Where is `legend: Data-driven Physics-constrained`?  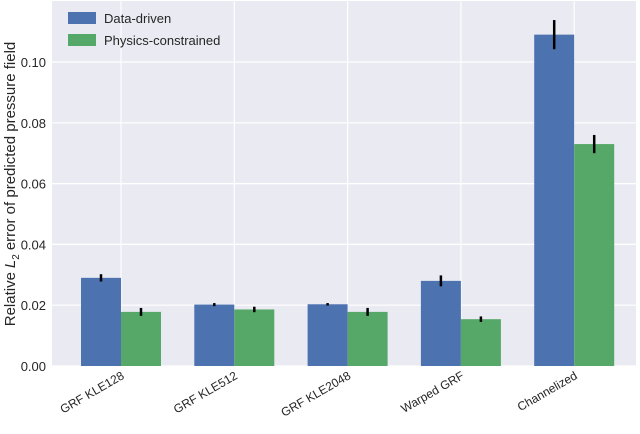
legend: Data-driven Physics-constrained is located at coordinates (144, 29).